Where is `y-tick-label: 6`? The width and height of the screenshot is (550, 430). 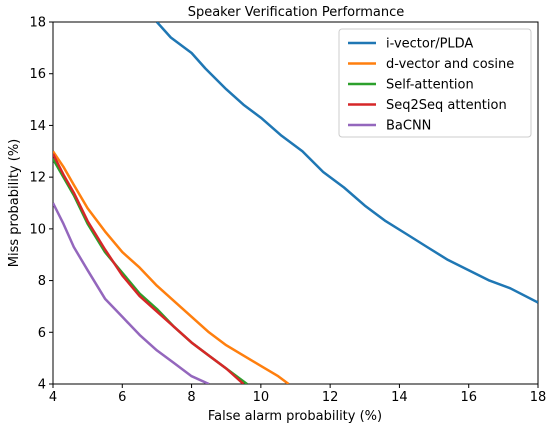
y-tick-label: 6 is located at coordinates (42, 333).